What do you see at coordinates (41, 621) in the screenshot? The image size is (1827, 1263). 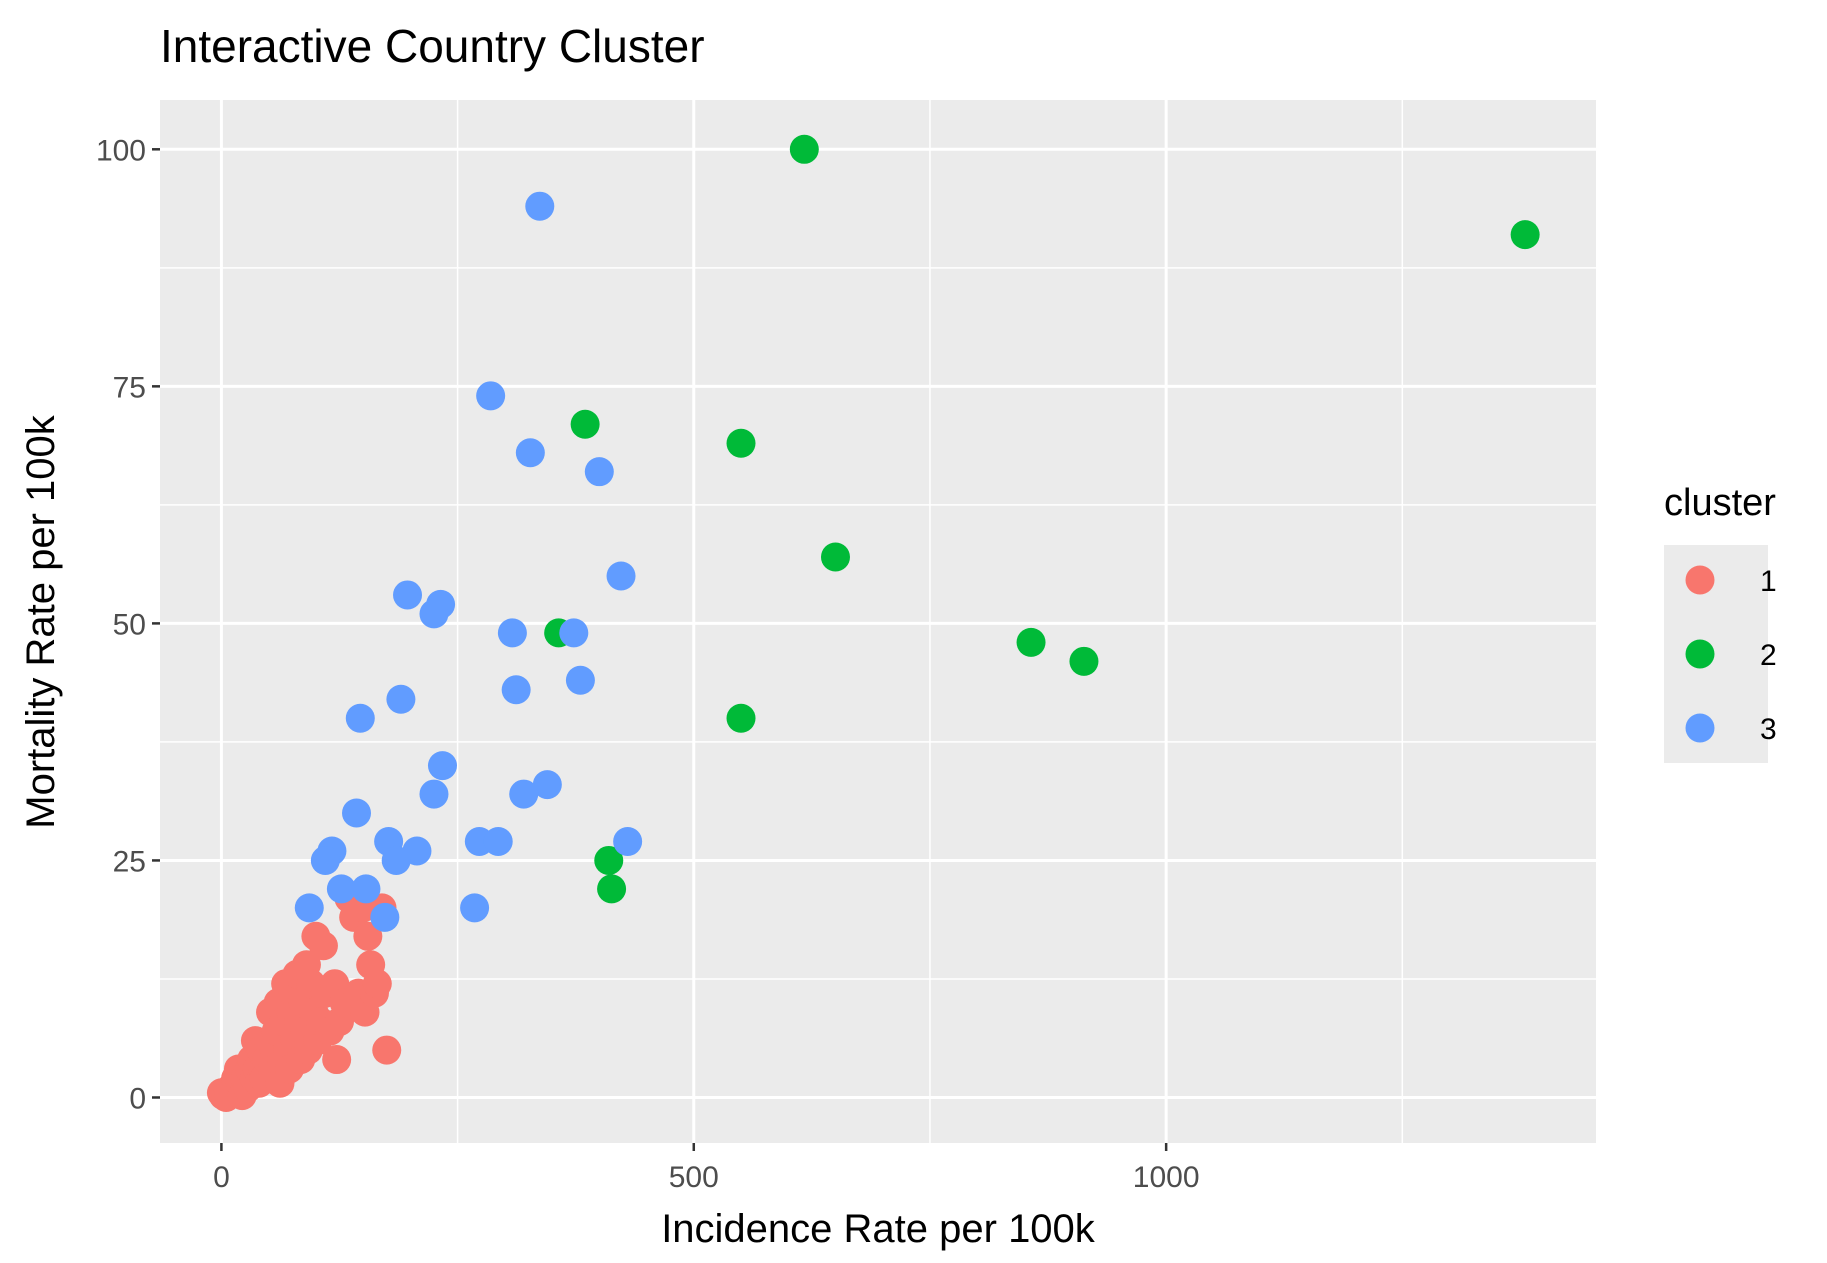 I see `y-axis-title: Mortality Rate per 100k` at bounding box center [41, 621].